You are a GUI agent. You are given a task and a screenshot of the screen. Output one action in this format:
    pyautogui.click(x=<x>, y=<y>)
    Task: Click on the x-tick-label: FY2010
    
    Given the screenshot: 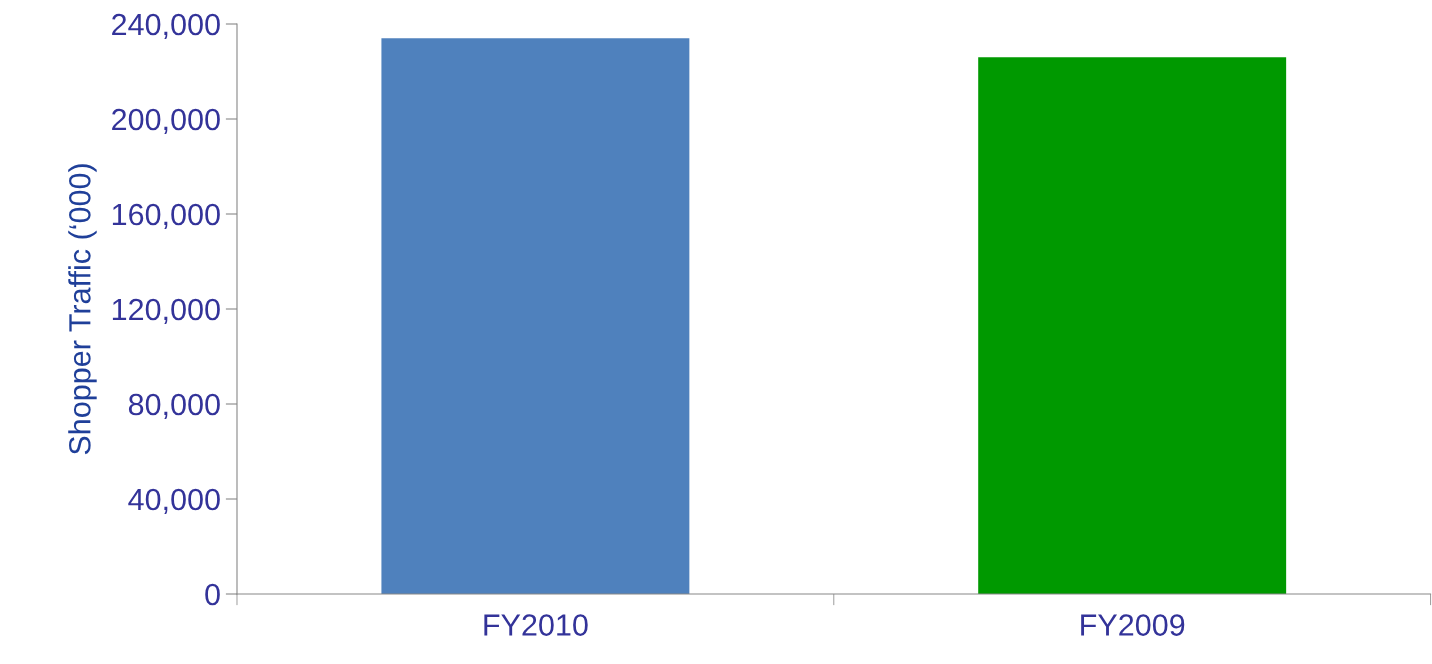 What is the action you would take?
    pyautogui.click(x=536, y=625)
    